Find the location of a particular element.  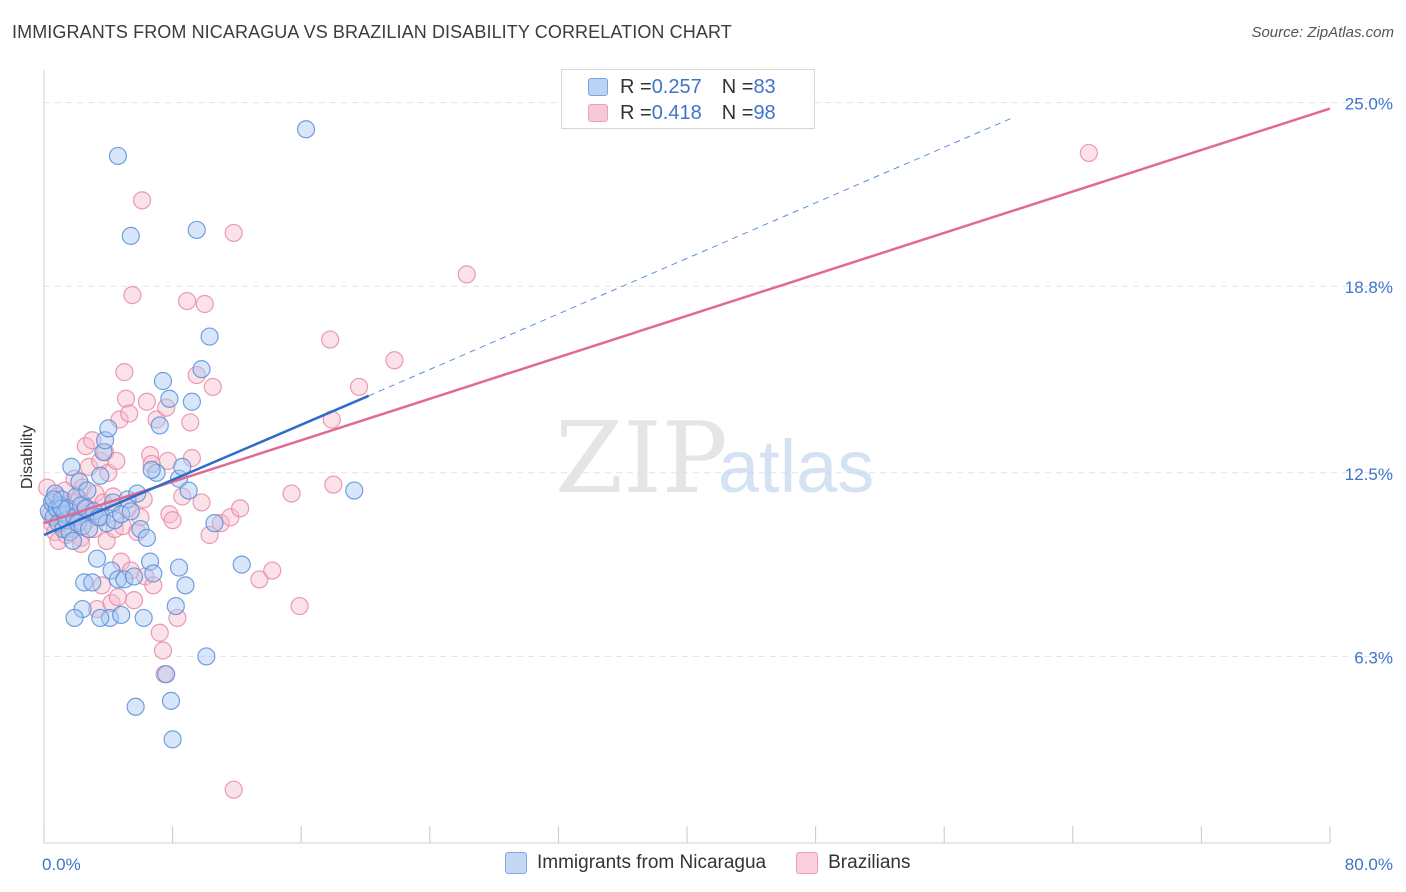

series-legend: Immigrants from Nicaragua Brazilians is located at coordinates (723, 863).